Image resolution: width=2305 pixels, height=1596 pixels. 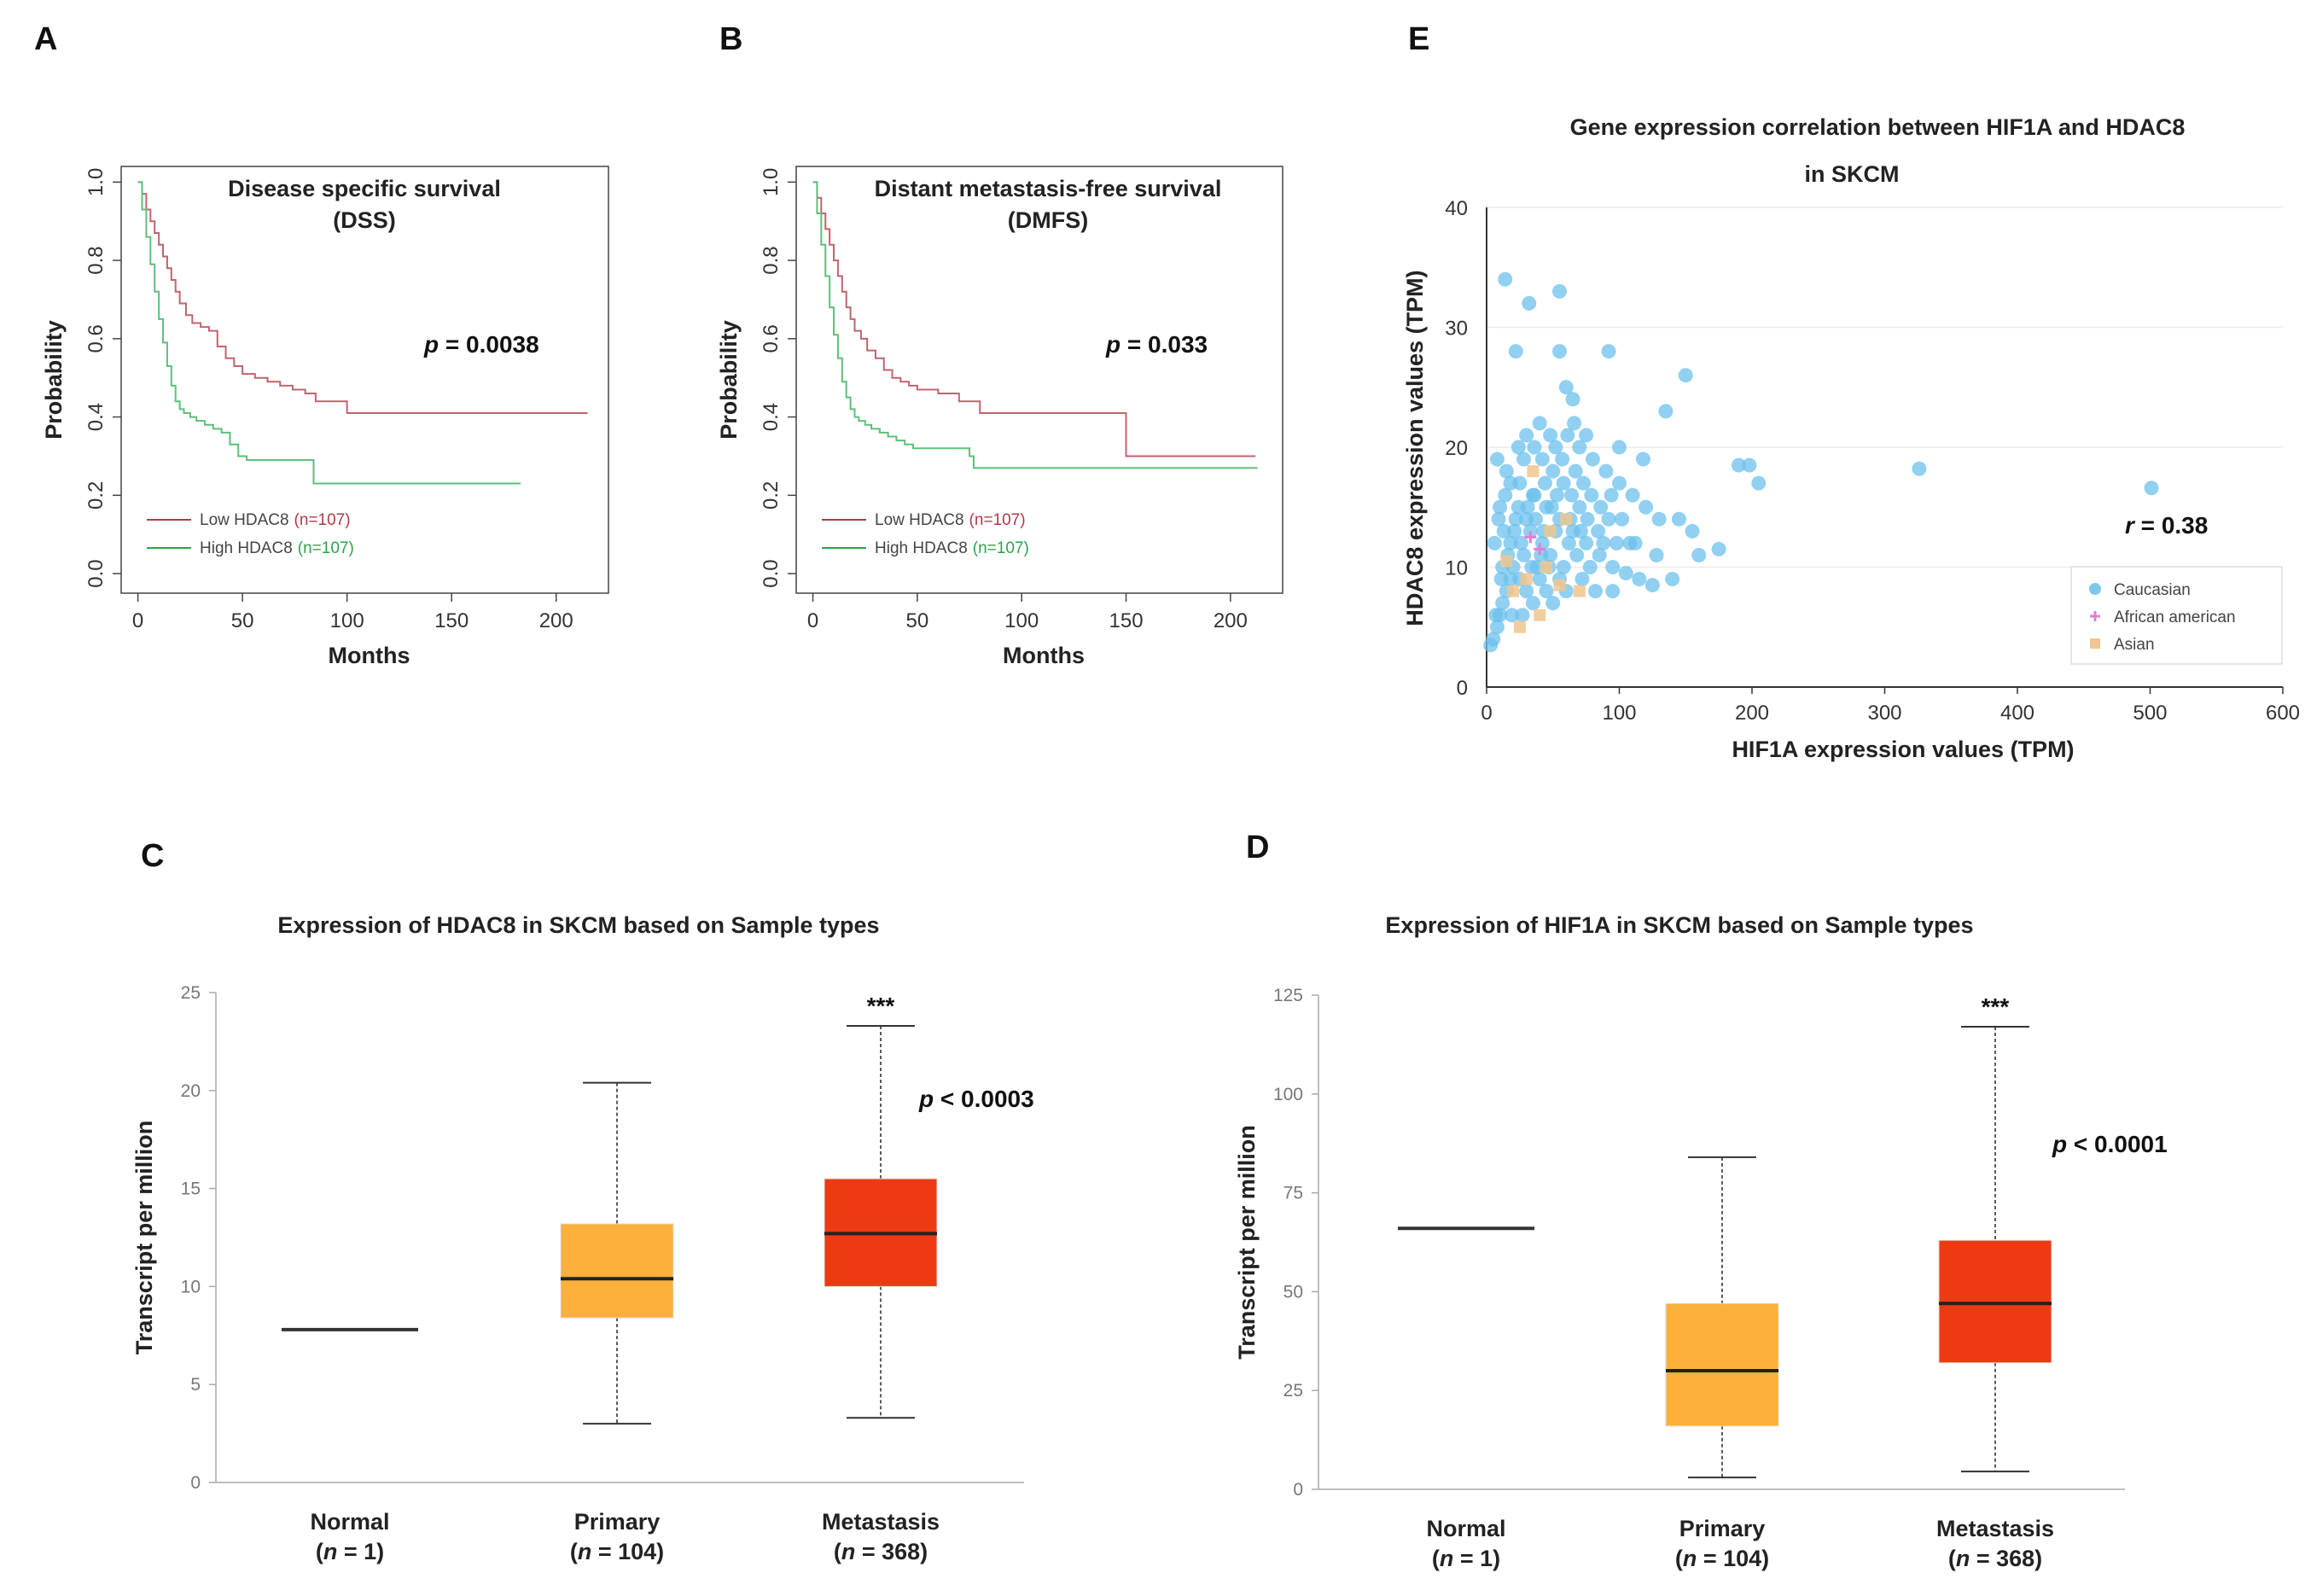 What do you see at coordinates (1884, 713) in the screenshot?
I see `x-tick-label: 300` at bounding box center [1884, 713].